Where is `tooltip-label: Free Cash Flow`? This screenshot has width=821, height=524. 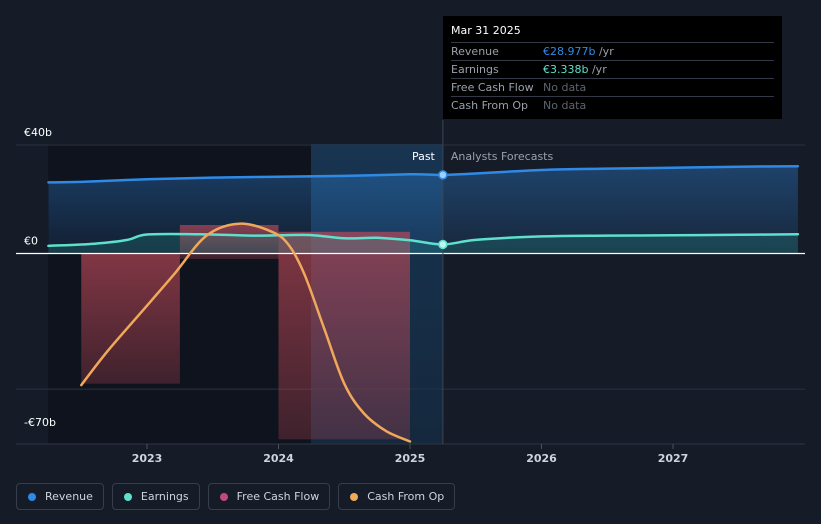
tooltip-label: Free Cash Flow is located at coordinates (492, 87).